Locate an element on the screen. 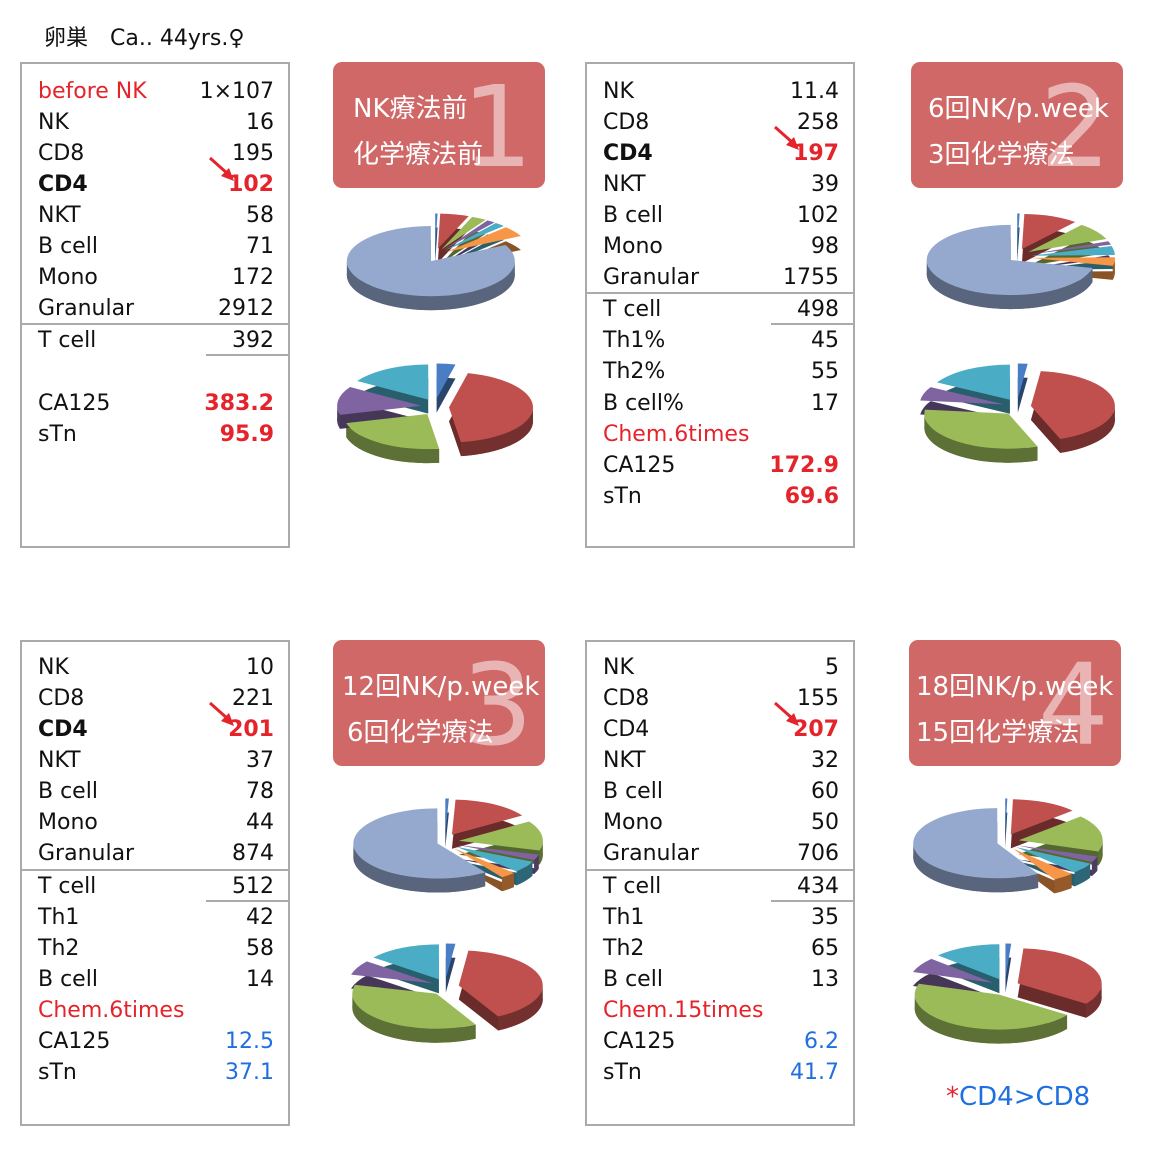  pie-slice-mono is located at coordinates (1072, 261).